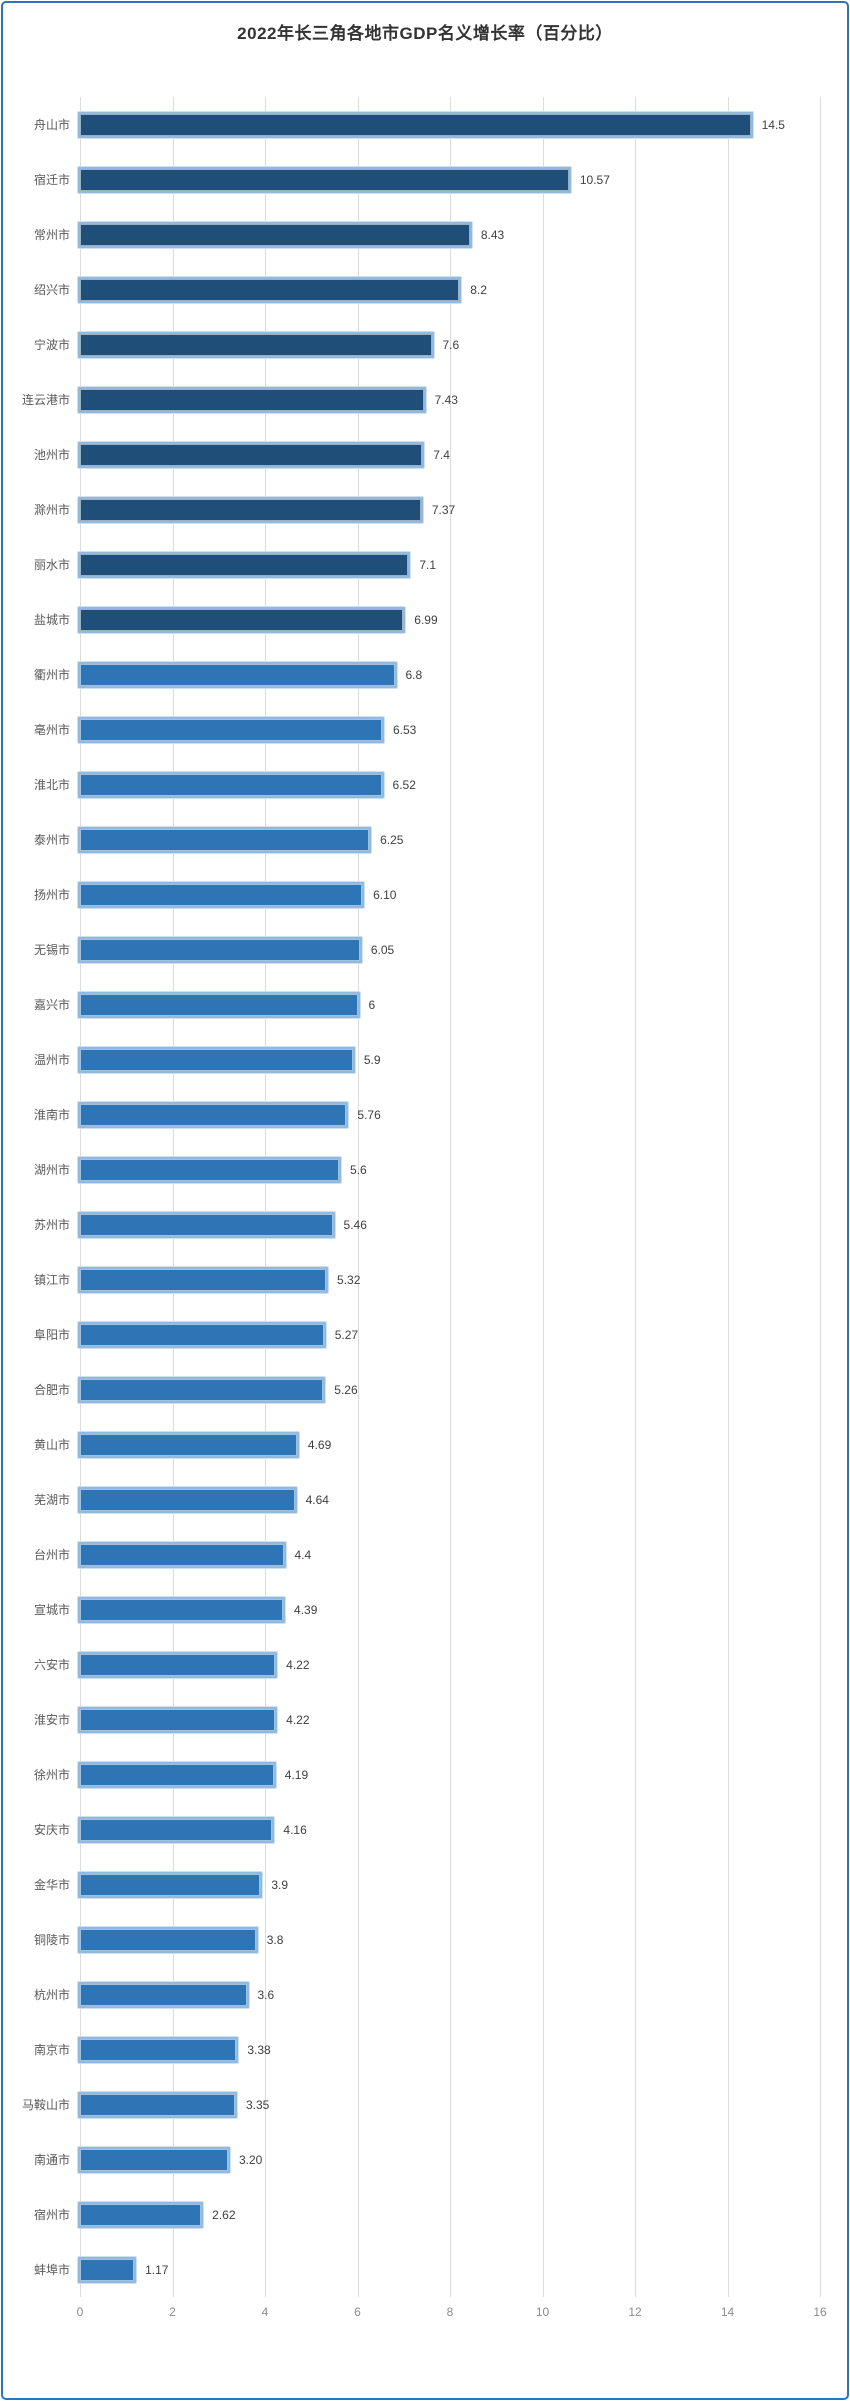  I want to click on category-label: 六安市, so click(51, 1664).